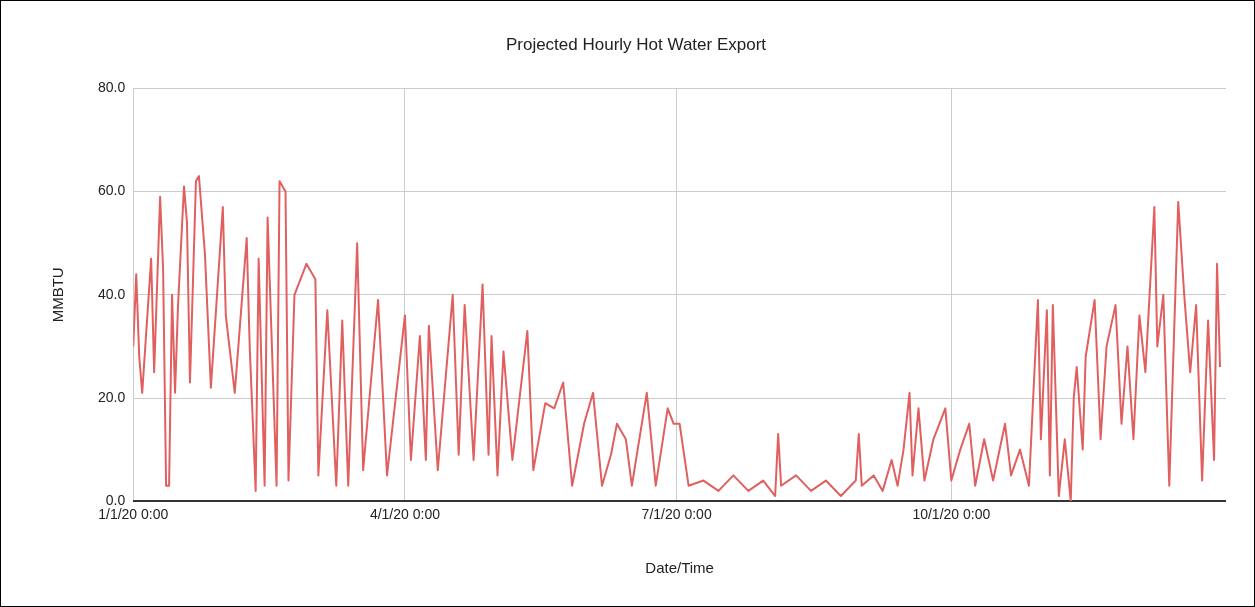 The height and width of the screenshot is (607, 1255). What do you see at coordinates (112, 293) in the screenshot?
I see `y-tick-label: 40.0` at bounding box center [112, 293].